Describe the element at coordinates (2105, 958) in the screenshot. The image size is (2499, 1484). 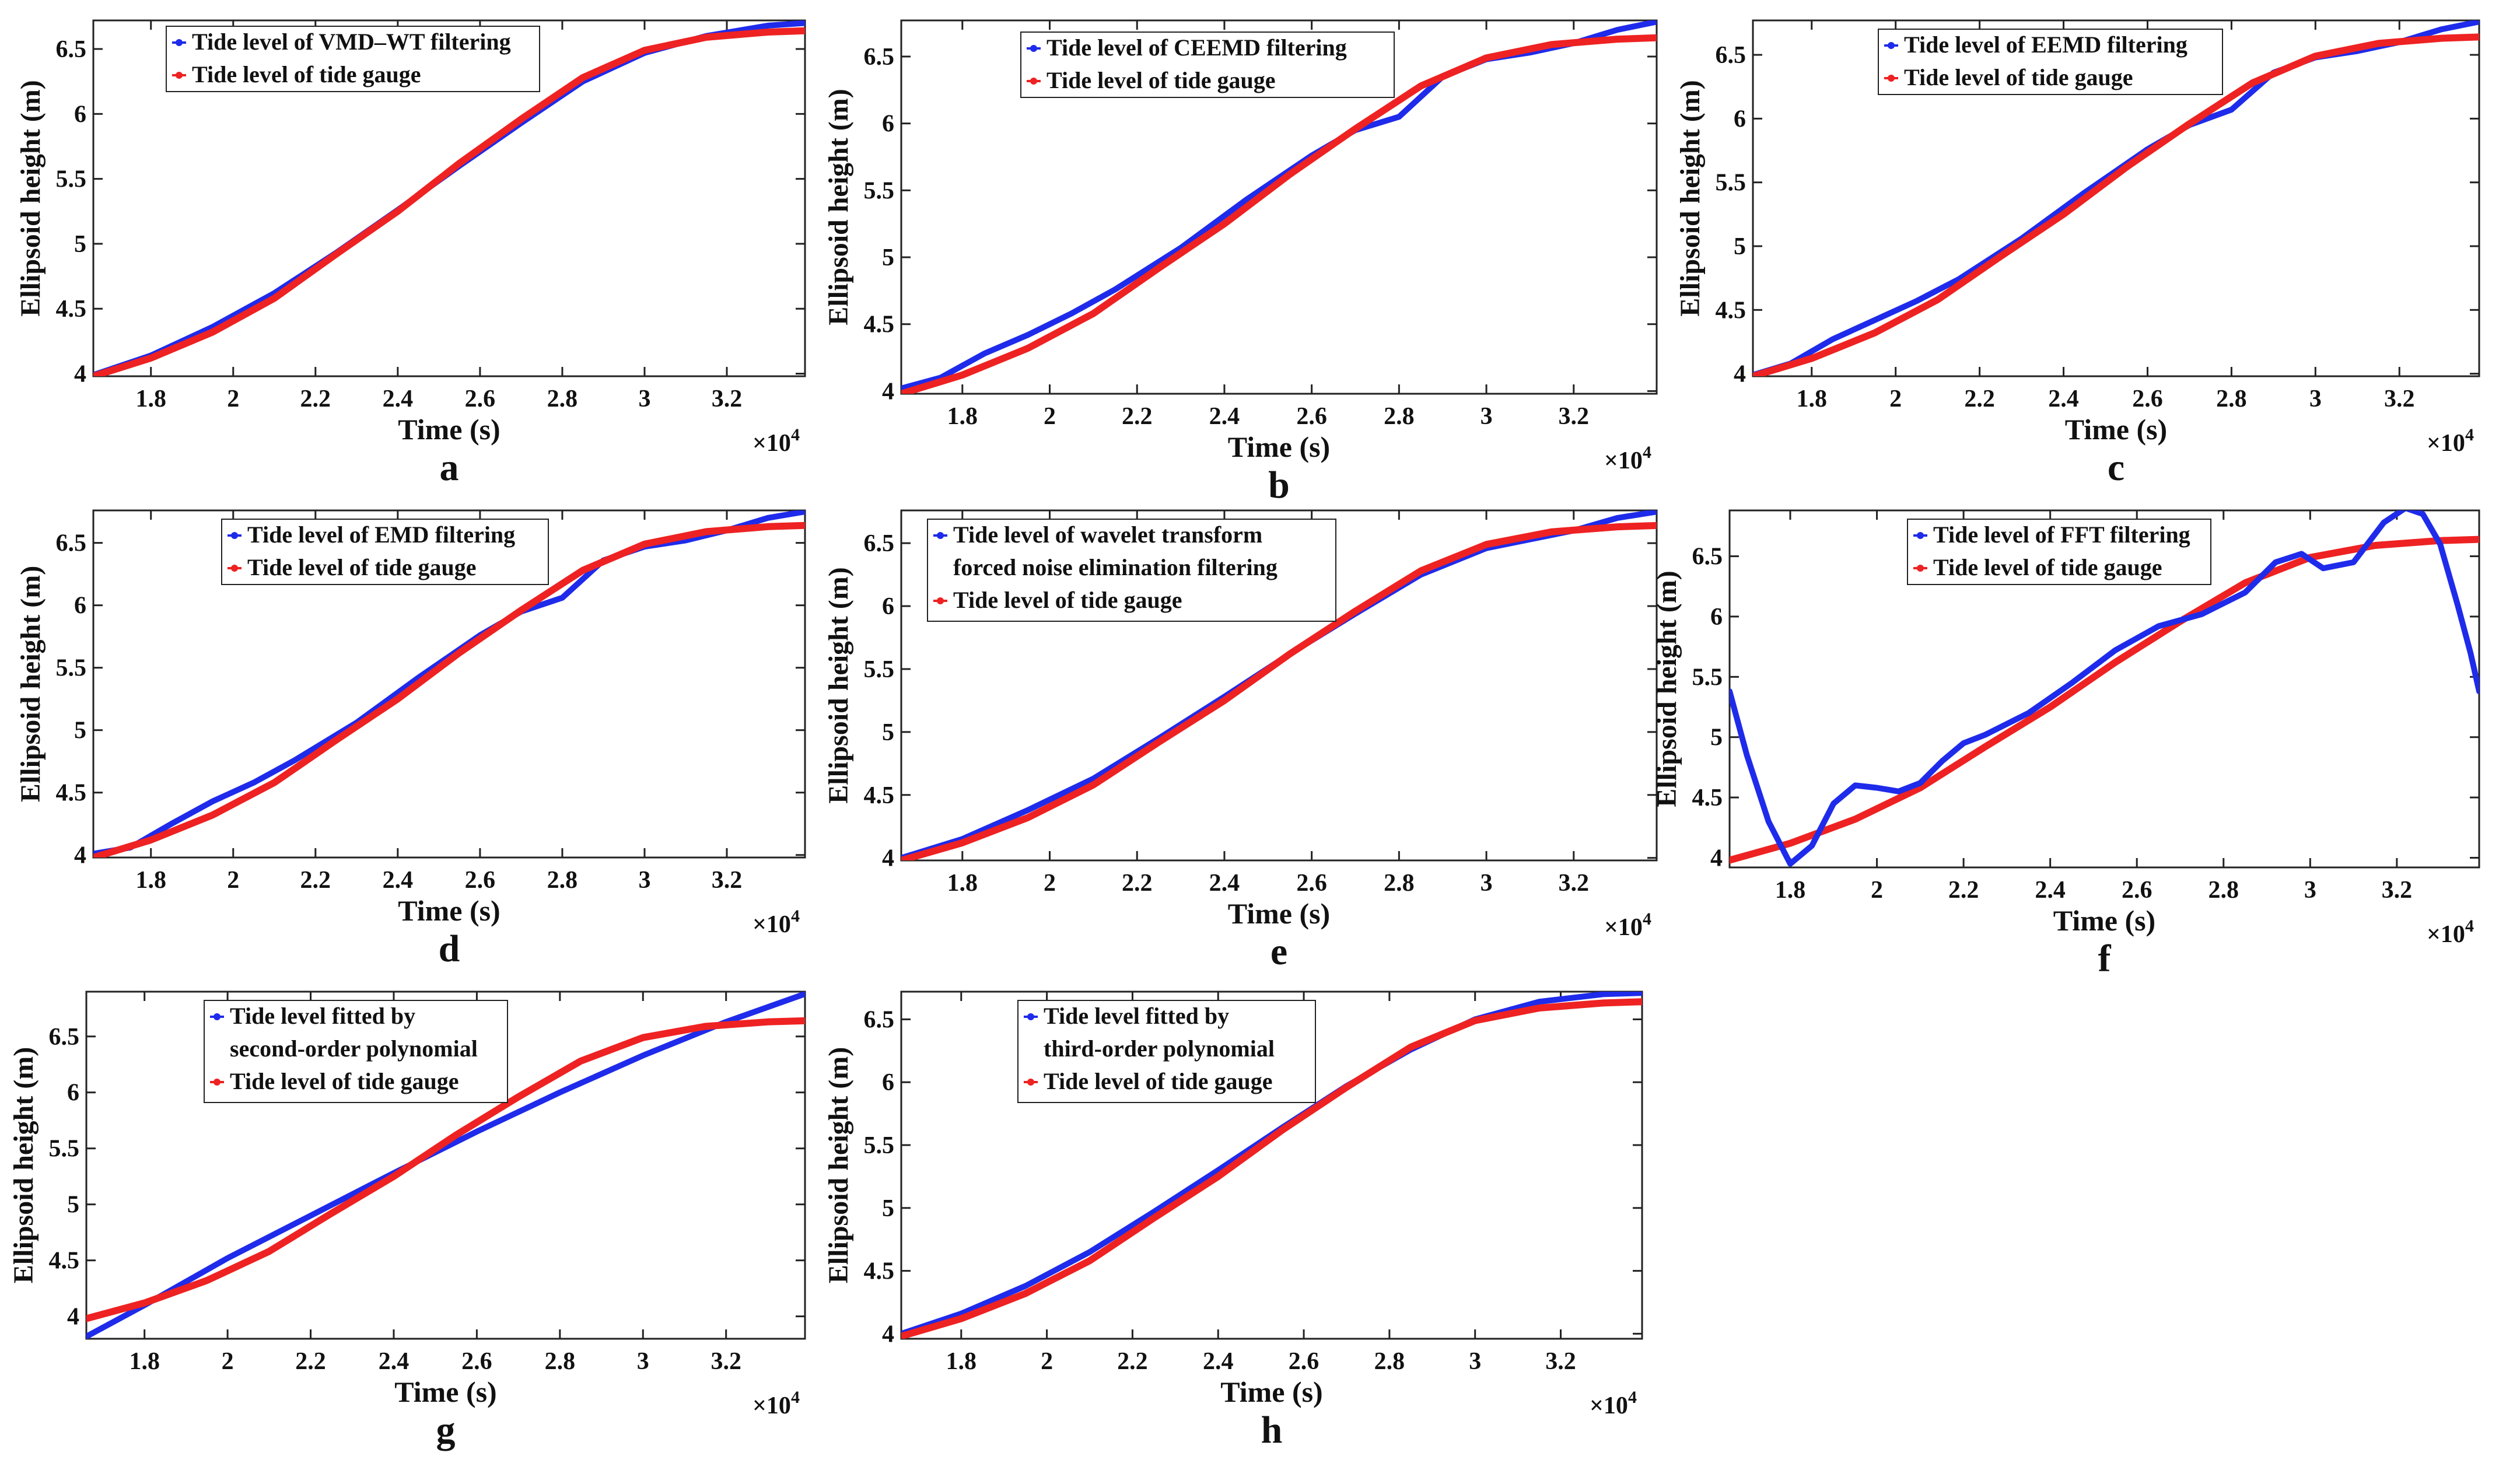
I see `panel-letter: f` at that location.